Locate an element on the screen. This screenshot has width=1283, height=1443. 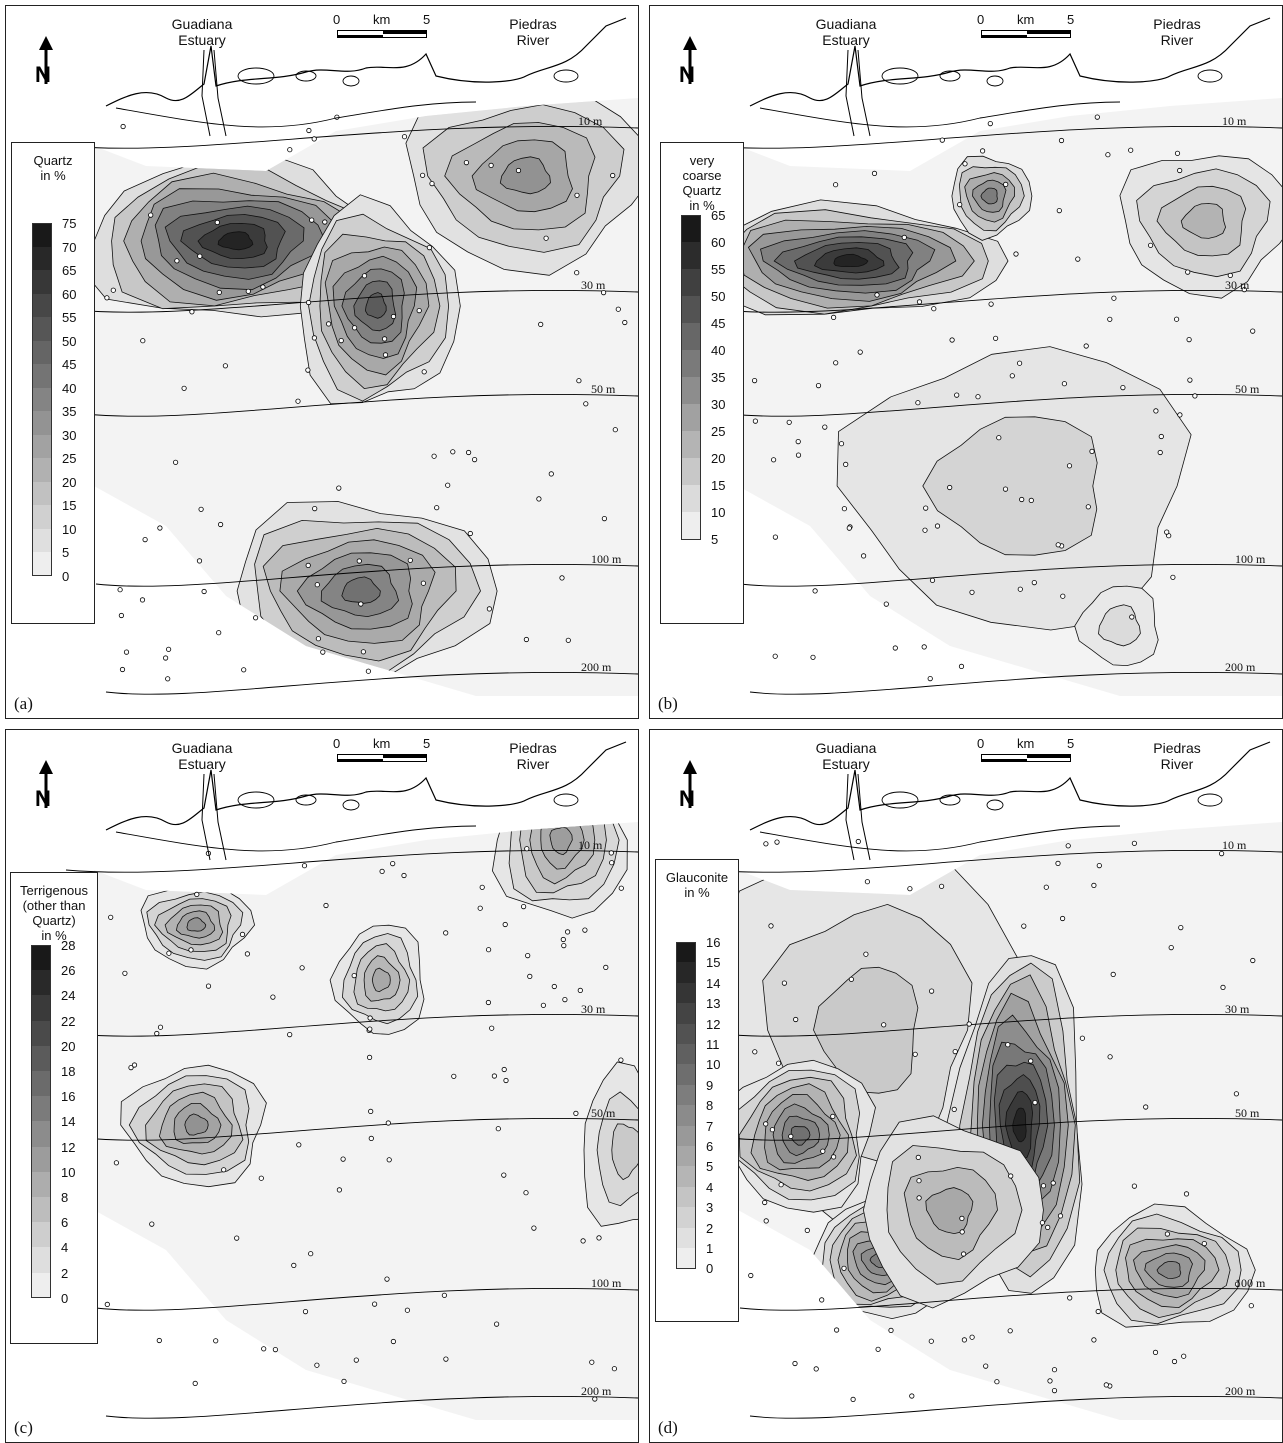
legend-tick-label: 9 is located at coordinates (710, 1085).